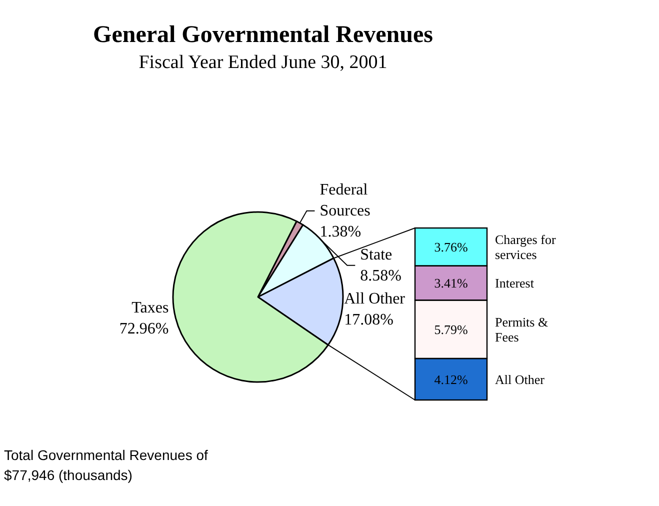 This screenshot has height=506, width=659. What do you see at coordinates (341, 231) in the screenshot?
I see `data-label: 1.38%` at bounding box center [341, 231].